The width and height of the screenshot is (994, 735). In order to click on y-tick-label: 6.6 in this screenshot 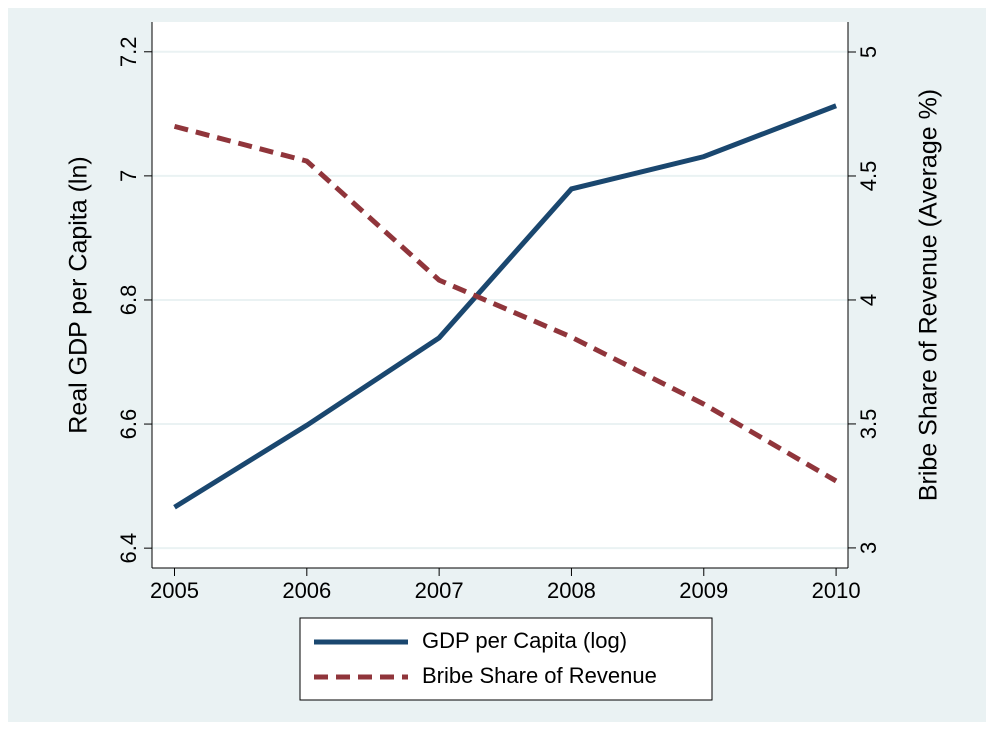, I will do `click(128, 424)`.